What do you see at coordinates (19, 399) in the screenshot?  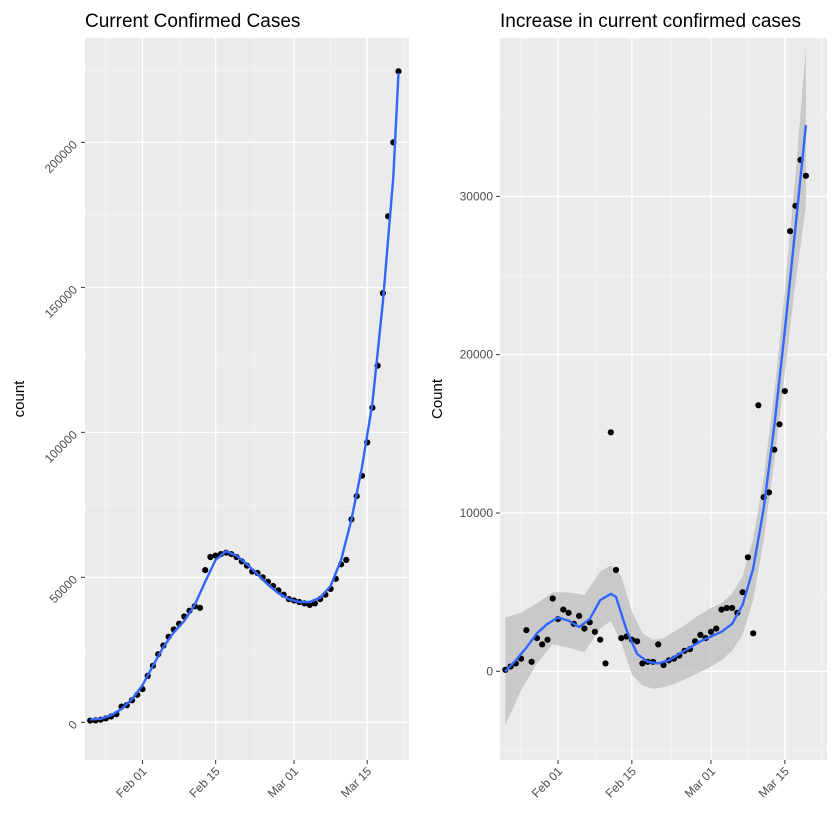 I see `y-axis-label-left: count` at bounding box center [19, 399].